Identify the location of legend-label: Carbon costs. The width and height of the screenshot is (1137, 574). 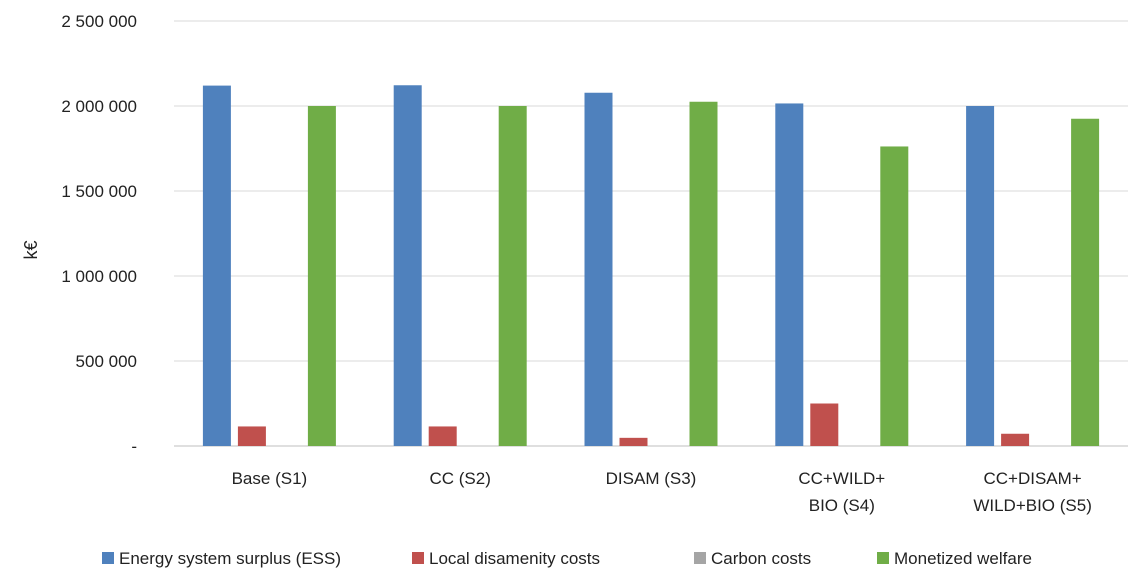
(761, 558).